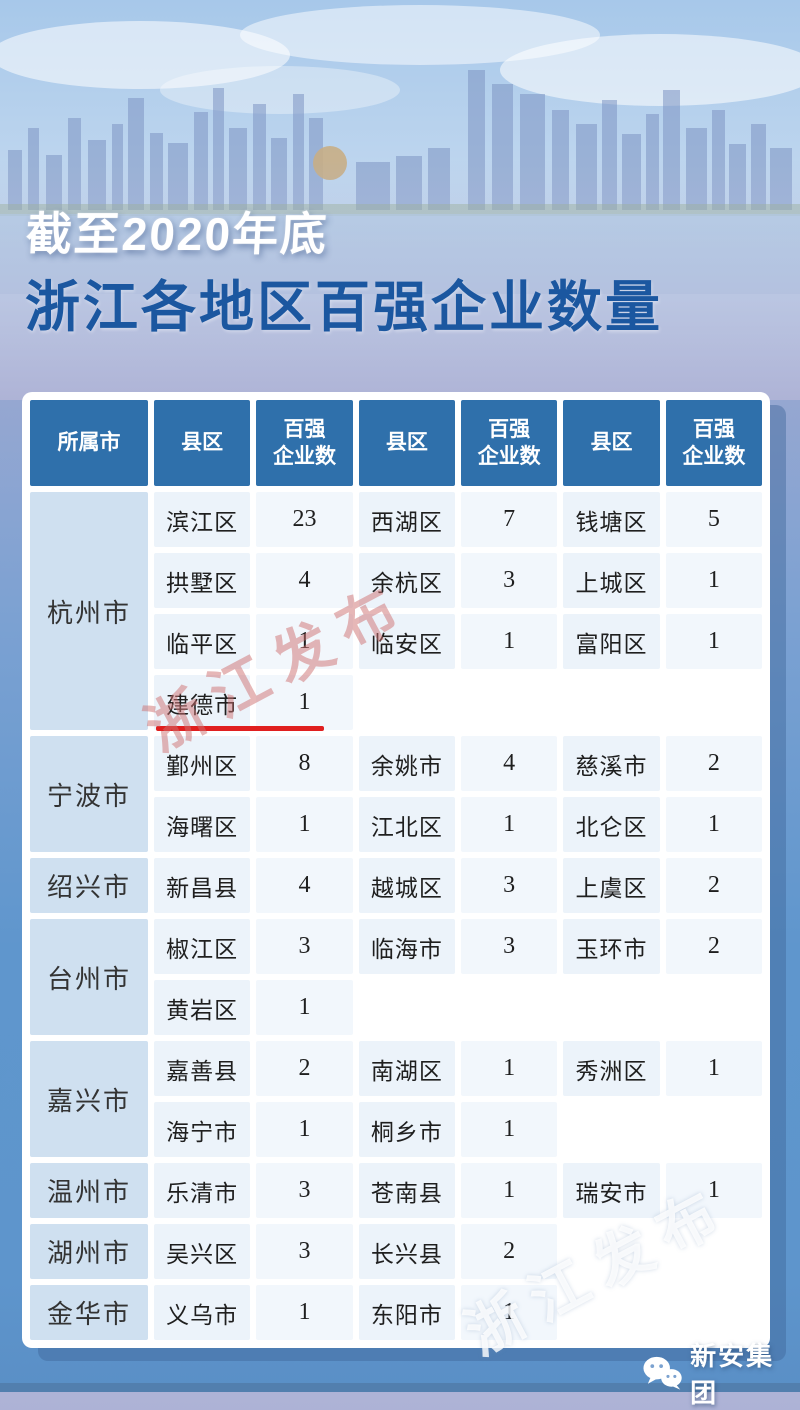 This screenshot has height=1410, width=800. I want to click on city-cell: 嘉兴市, so click(89, 1099).